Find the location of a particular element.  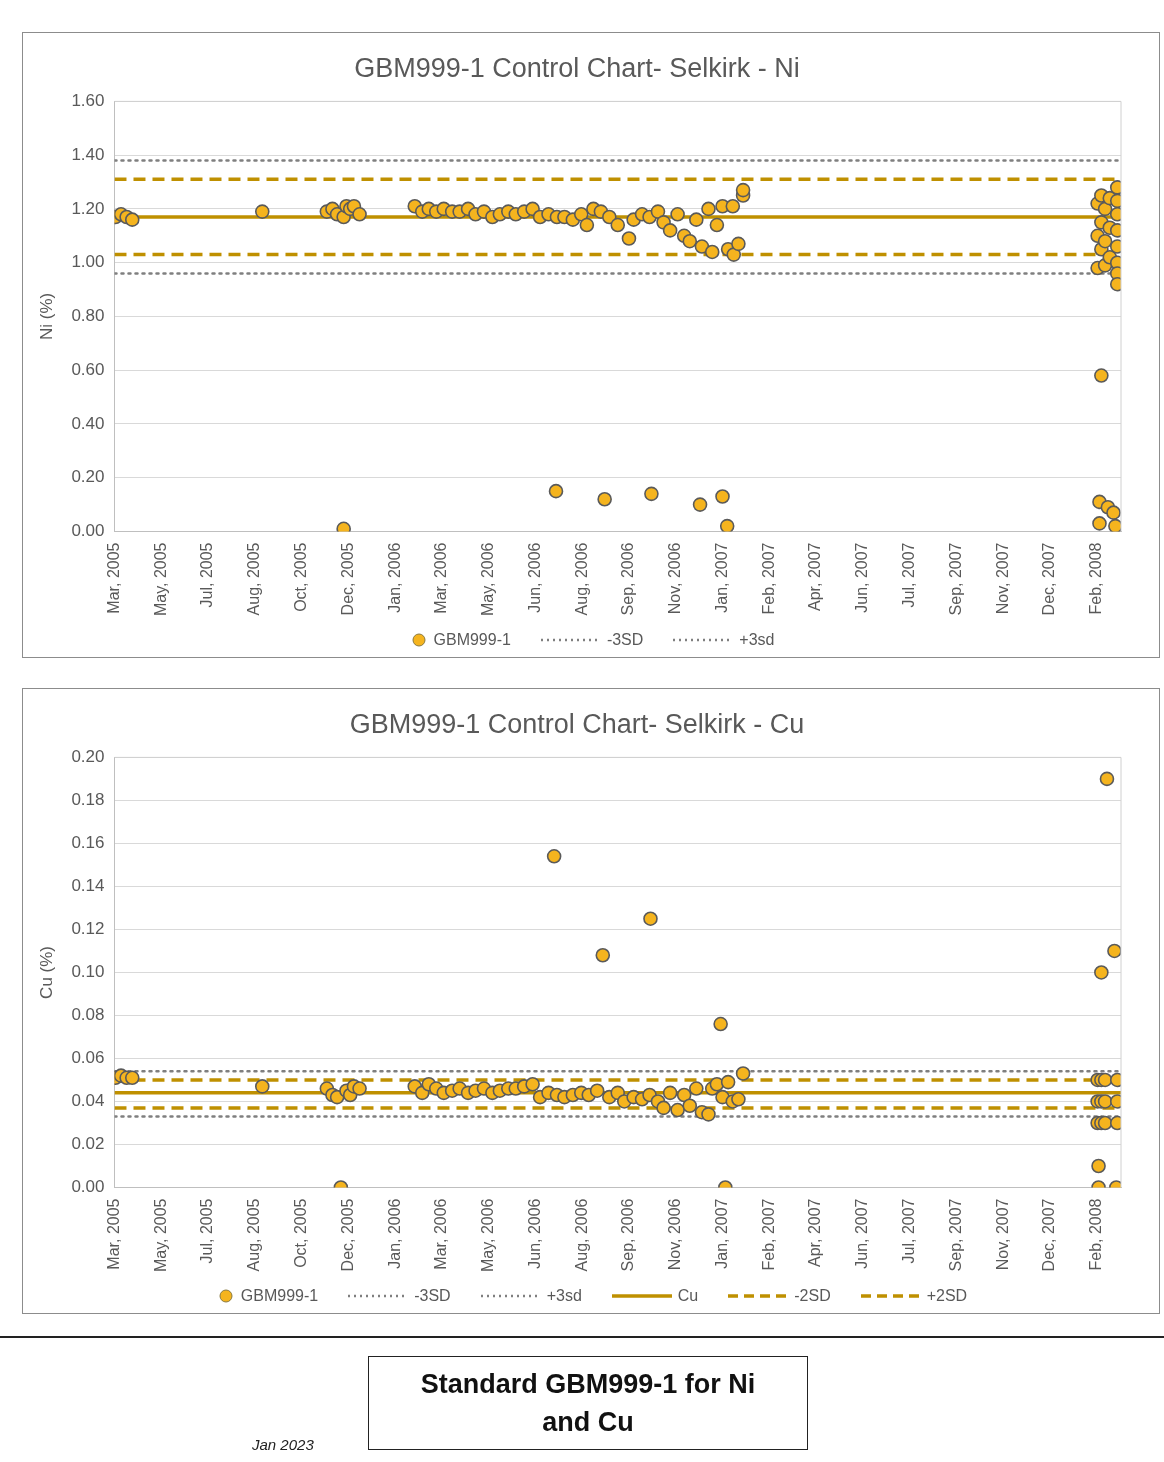

y-axis-title: Cu (%) is located at coordinates (46, 972).